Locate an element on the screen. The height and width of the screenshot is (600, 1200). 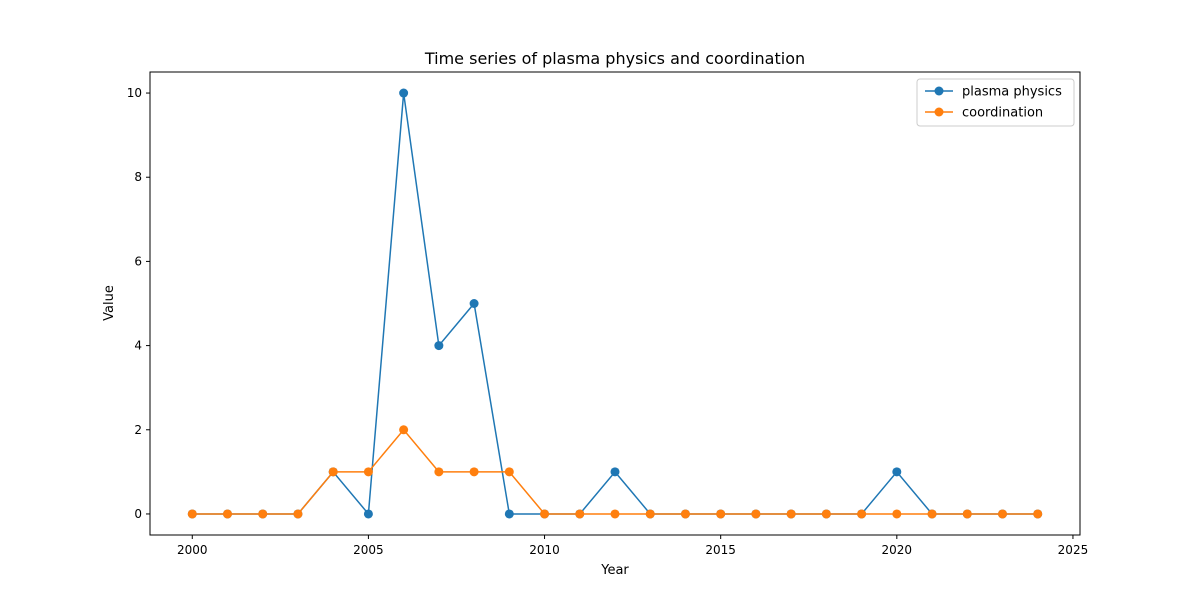
y-tick-label: 2 is located at coordinates (138, 430).